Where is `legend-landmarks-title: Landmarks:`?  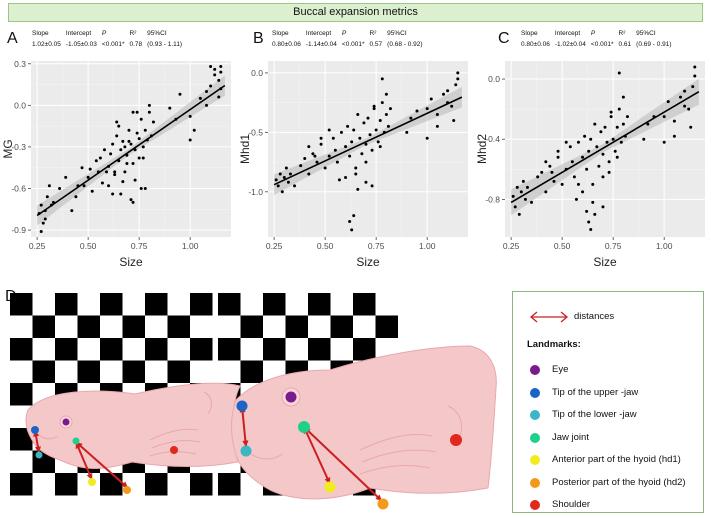 legend-landmarks-title: Landmarks: is located at coordinates (554, 344).